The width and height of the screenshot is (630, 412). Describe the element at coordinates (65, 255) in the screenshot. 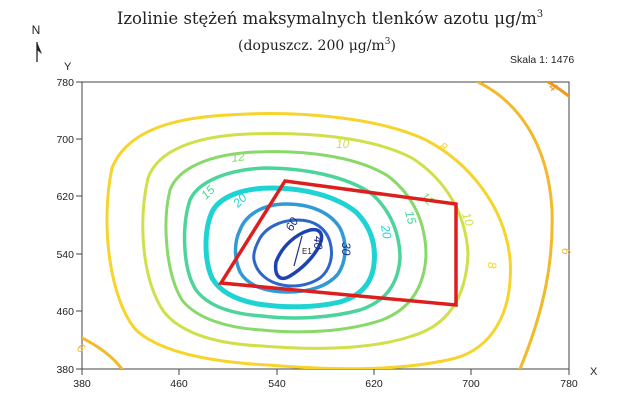

I see `y-tick-label: 540` at that location.